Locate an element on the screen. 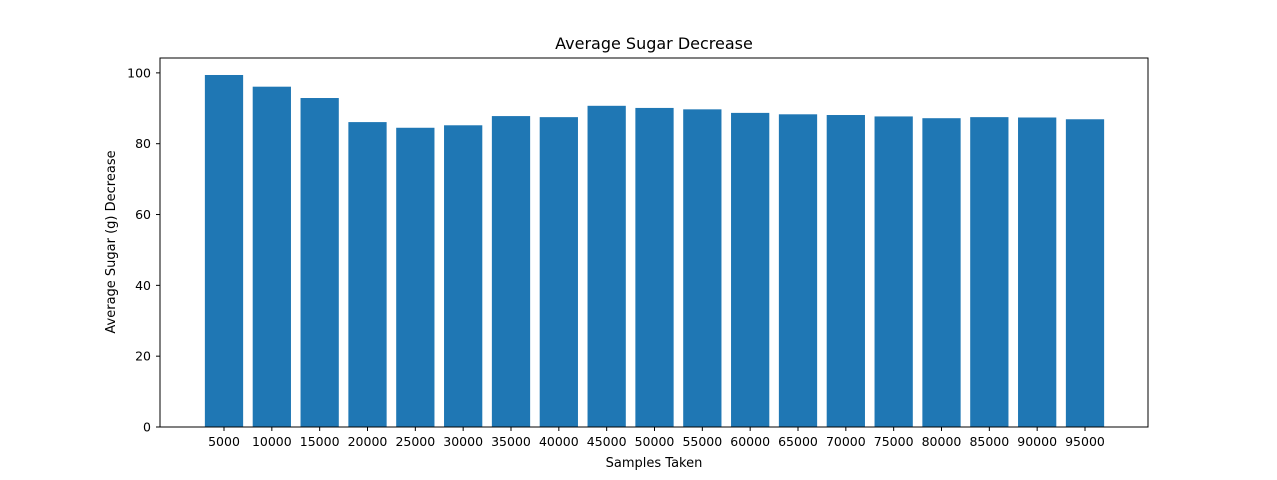 The width and height of the screenshot is (1277, 480). x-tick-label: 95000 is located at coordinates (1085, 441).